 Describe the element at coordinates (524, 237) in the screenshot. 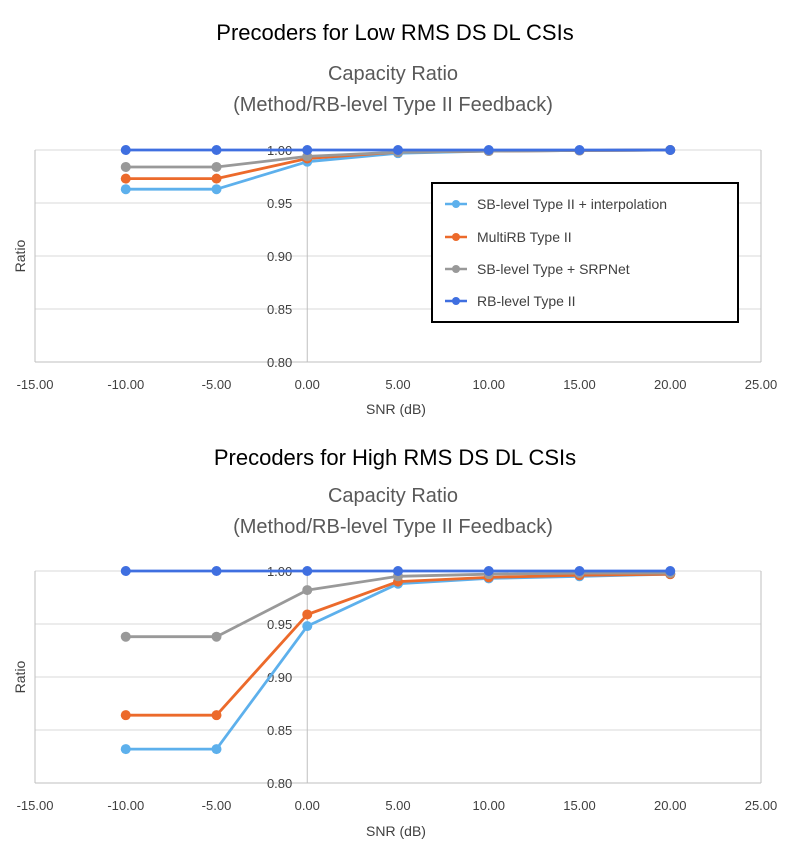

I see `legend-label: MultiRB Type II` at that location.